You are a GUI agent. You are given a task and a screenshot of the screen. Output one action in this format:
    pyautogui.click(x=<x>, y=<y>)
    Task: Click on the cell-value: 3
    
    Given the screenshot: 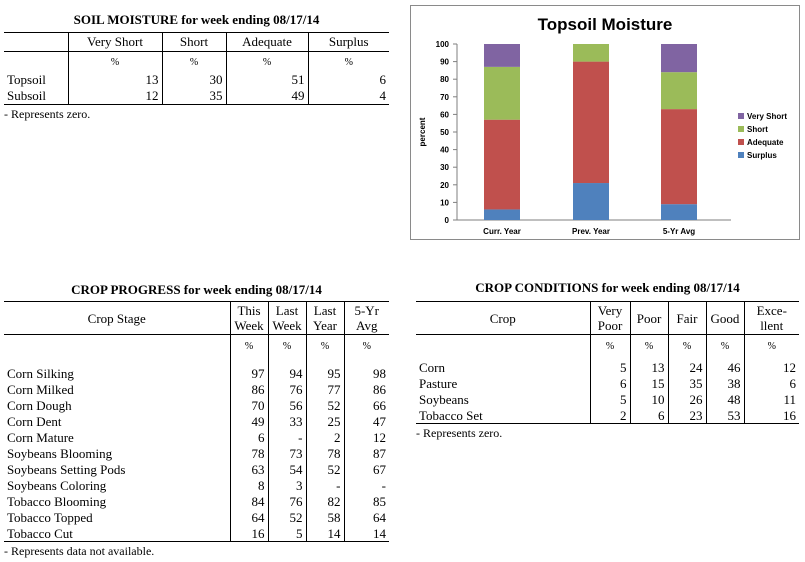 What is the action you would take?
    pyautogui.click(x=286, y=485)
    